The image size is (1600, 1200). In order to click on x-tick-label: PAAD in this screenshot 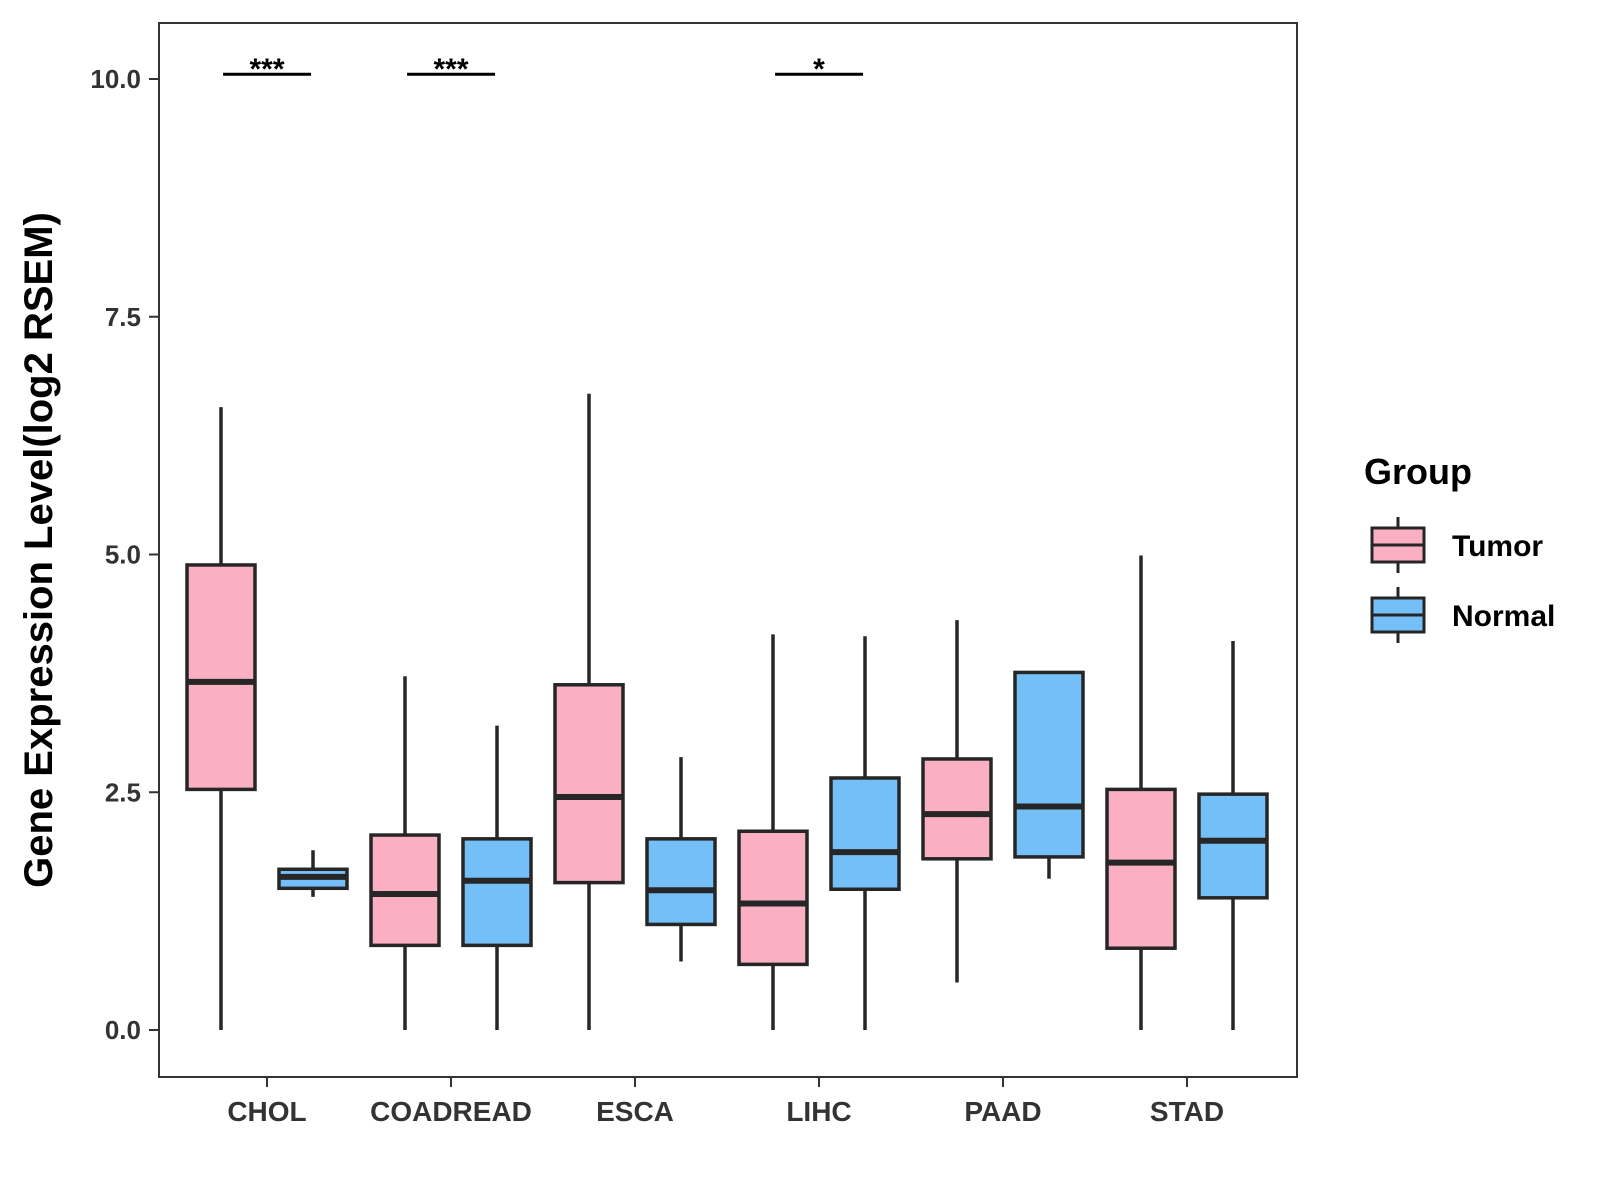, I will do `click(1002, 1111)`.